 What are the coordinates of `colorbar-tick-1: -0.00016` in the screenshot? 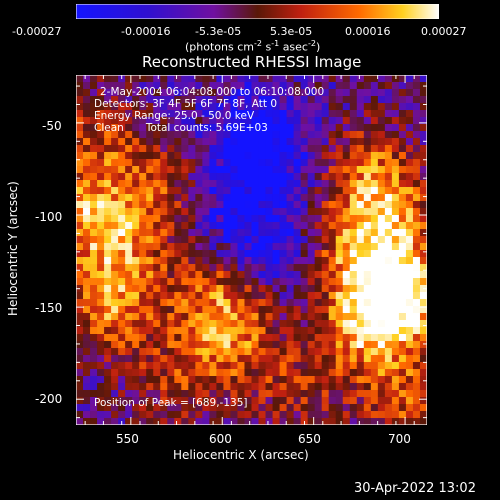 It's located at (146, 31).